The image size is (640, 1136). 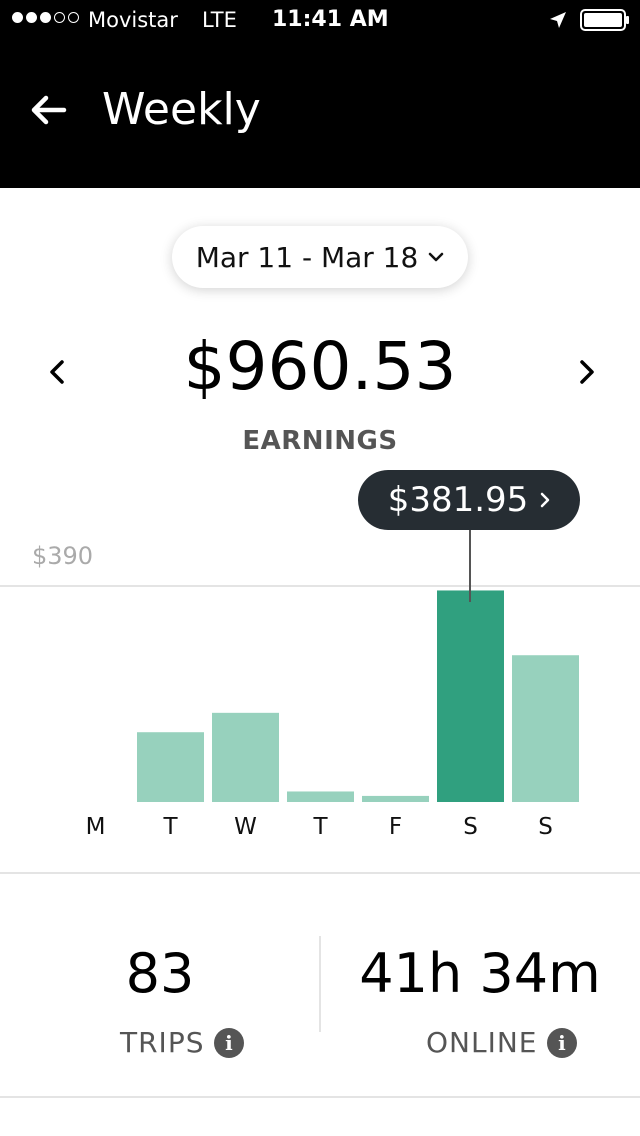 I want to click on date-range-label: Mar 11 - Mar 18, so click(x=307, y=257).